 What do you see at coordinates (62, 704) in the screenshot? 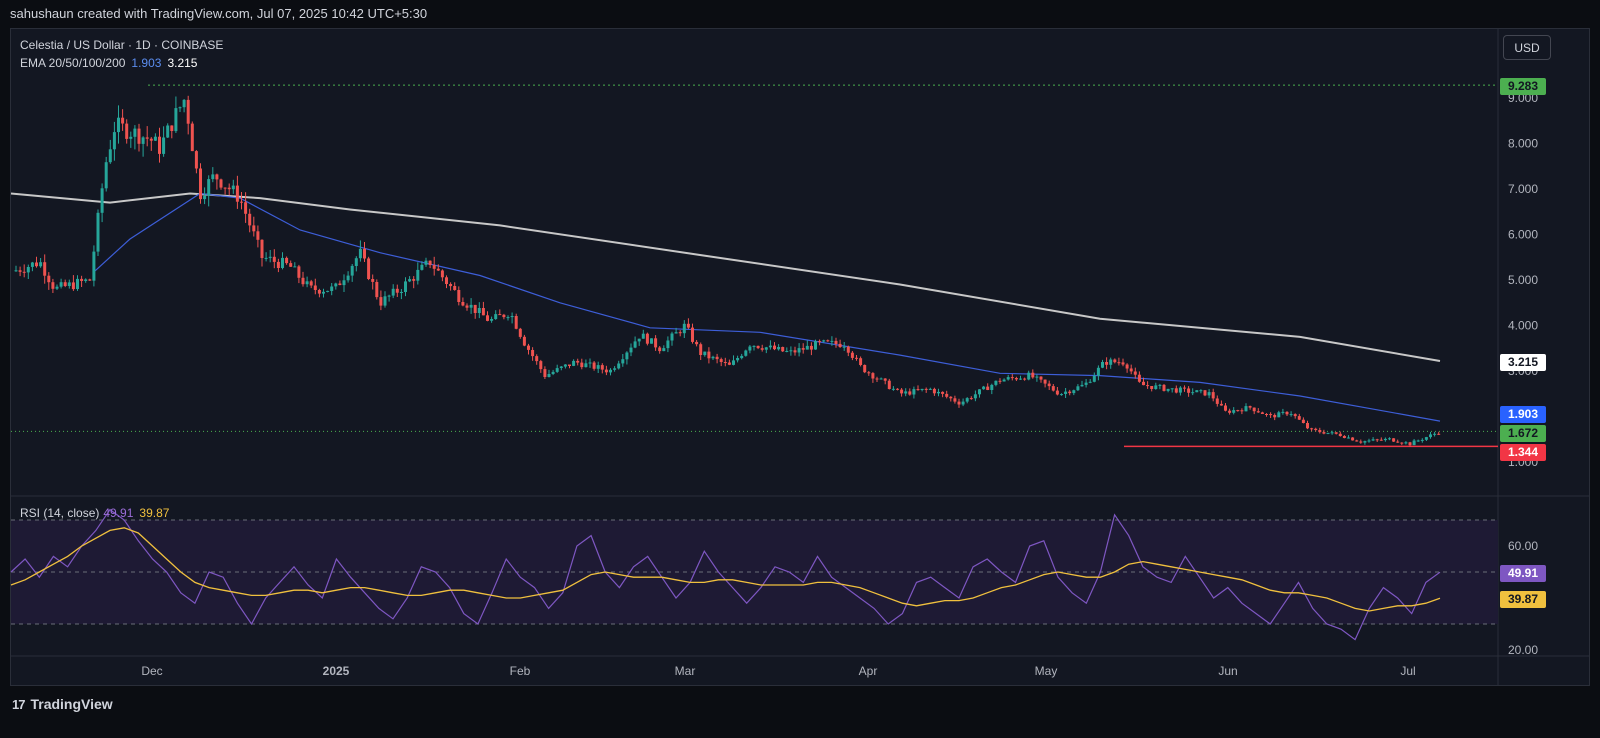
I see `tradingview-brand: 17 TradingView` at bounding box center [62, 704].